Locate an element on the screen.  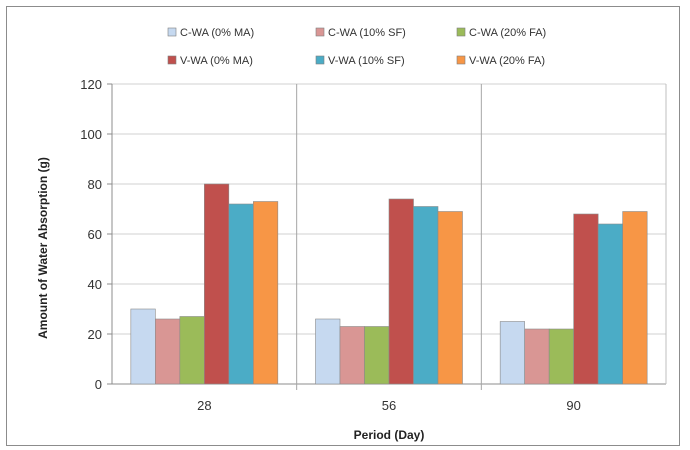
x-tick-label: 28 is located at coordinates (204, 405).